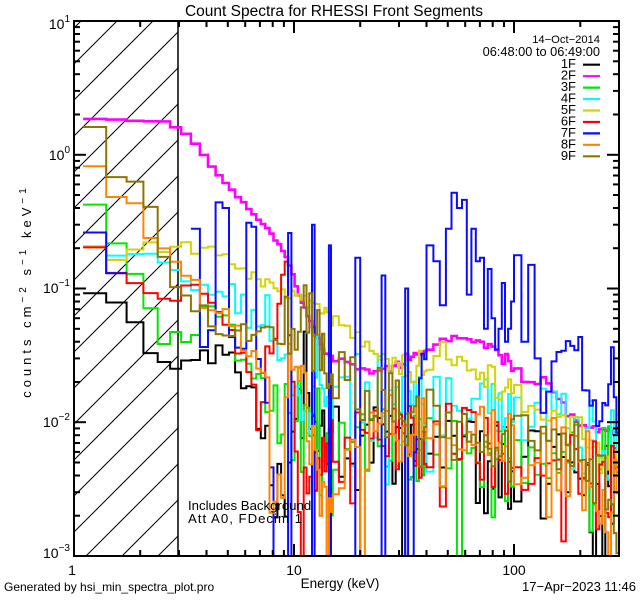 The width and height of the screenshot is (640, 600). I want to click on svg-text: 1, so click(72, 570).